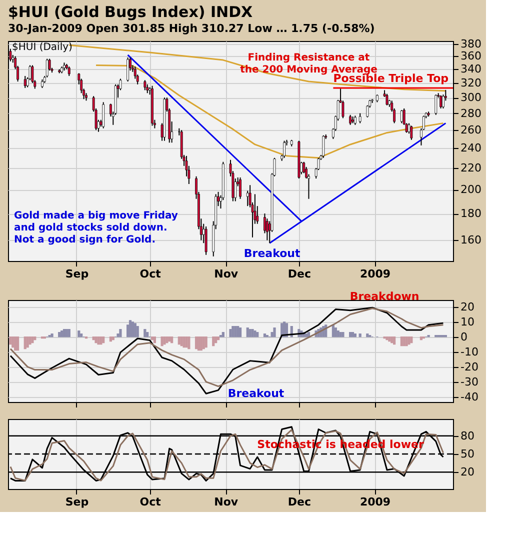 The image size is (520, 540). What do you see at coordinates (471, 213) in the screenshot?
I see `y-tick-label: 180` at bounding box center [471, 213].